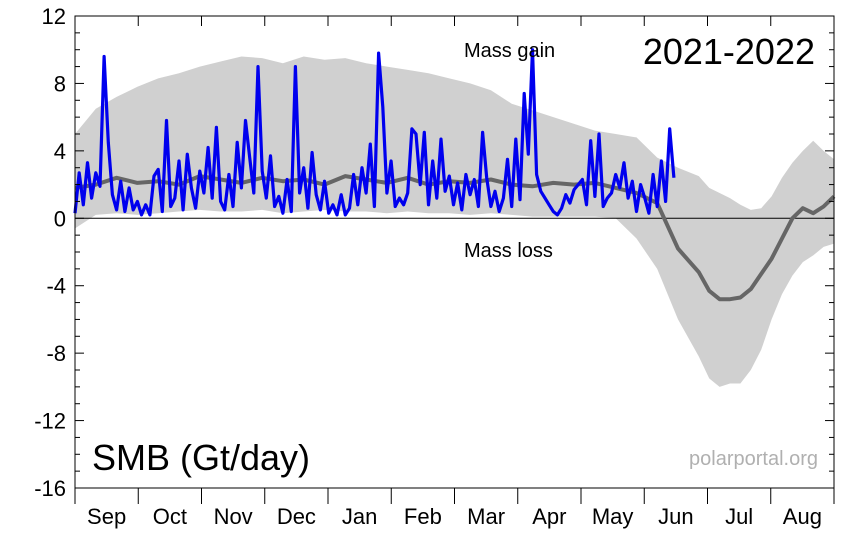 This screenshot has height=534, width=845. Describe the element at coordinates (675, 516) in the screenshot. I see `x-tick-label: Jun` at that location.